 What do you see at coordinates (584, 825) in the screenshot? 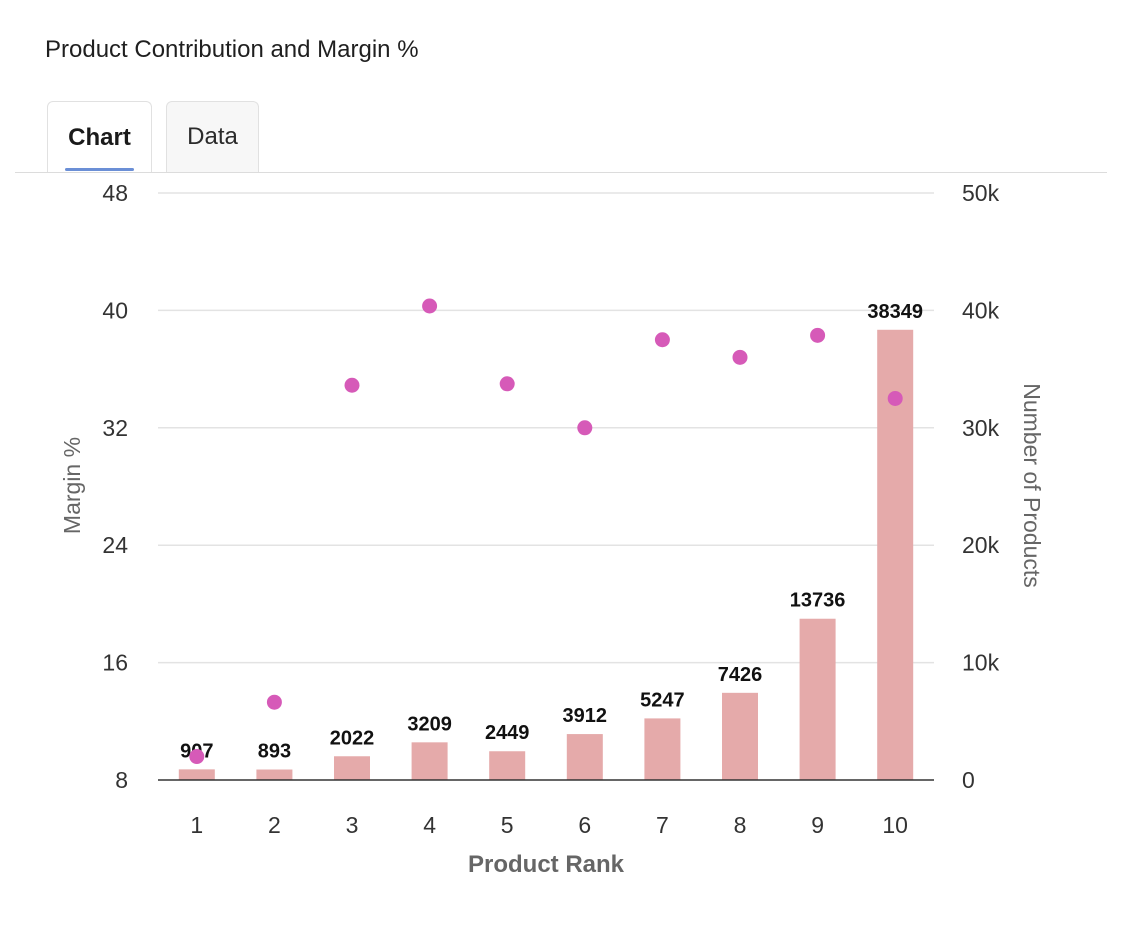
I see `x-tick-label: 6` at bounding box center [584, 825].